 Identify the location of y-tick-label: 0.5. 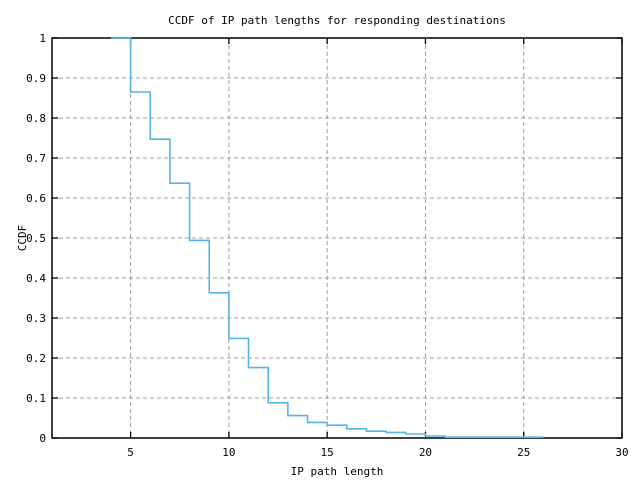
(36, 238).